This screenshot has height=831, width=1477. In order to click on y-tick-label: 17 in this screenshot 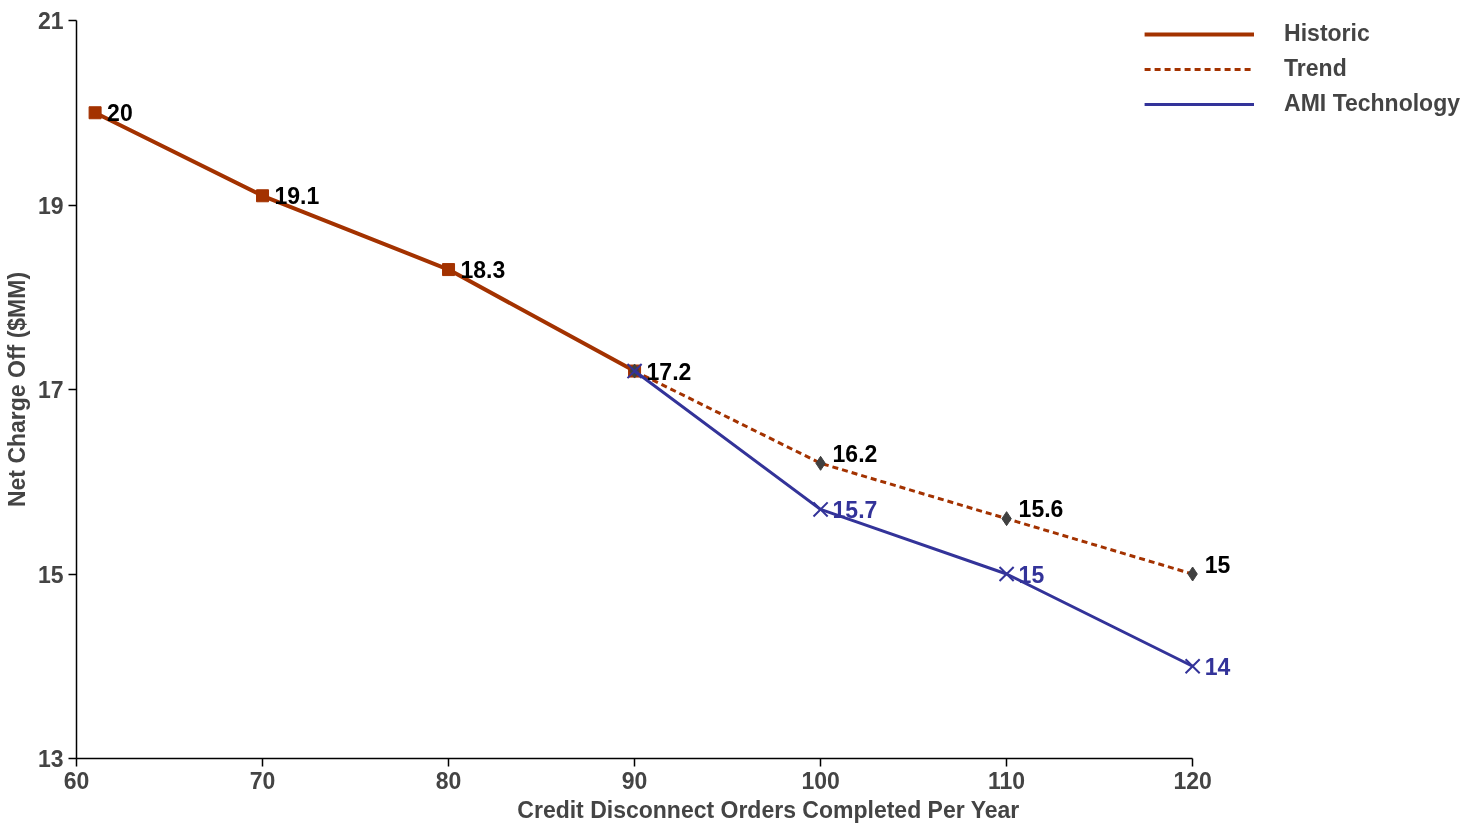, I will do `click(50, 390)`.